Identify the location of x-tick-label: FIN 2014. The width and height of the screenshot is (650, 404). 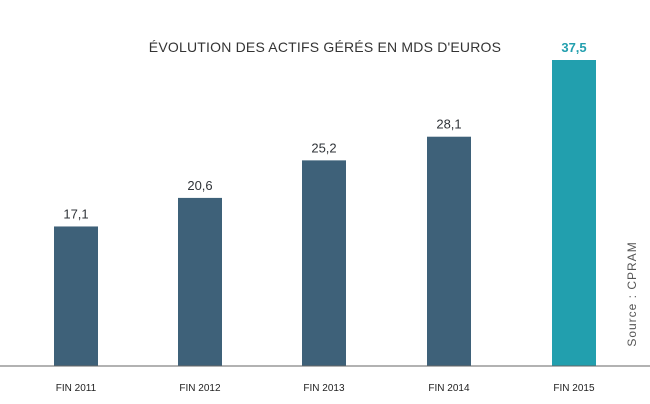
(449, 388).